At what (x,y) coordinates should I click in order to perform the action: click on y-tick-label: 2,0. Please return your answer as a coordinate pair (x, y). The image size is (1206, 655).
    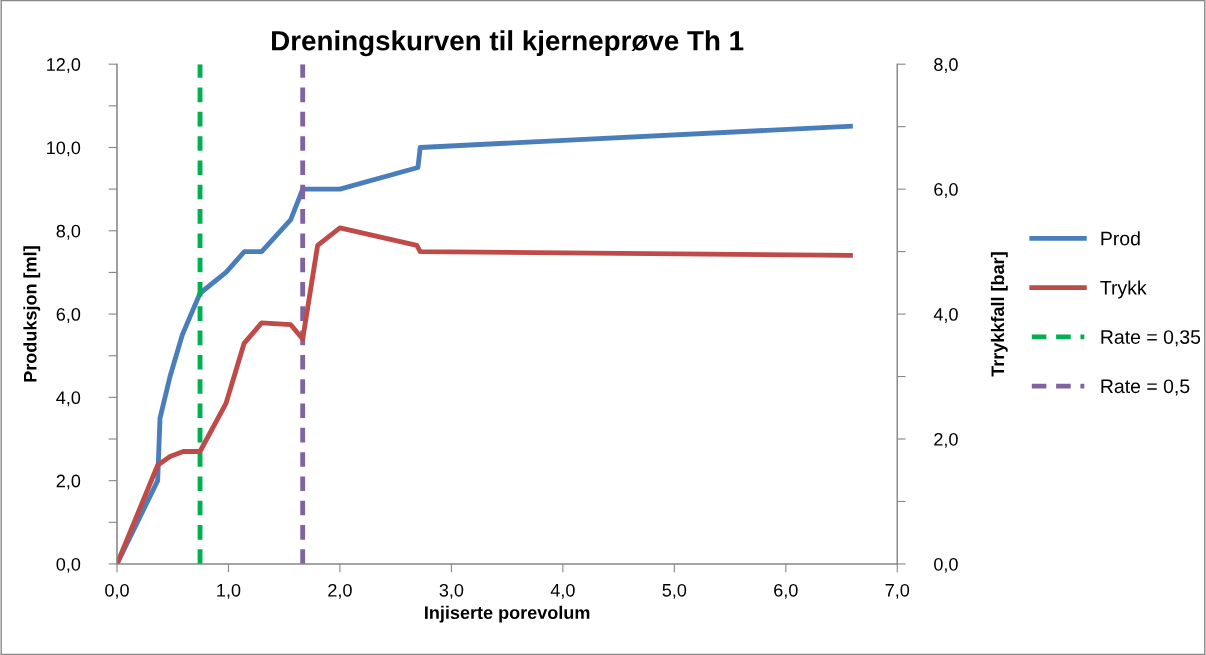
    Looking at the image, I should click on (68, 482).